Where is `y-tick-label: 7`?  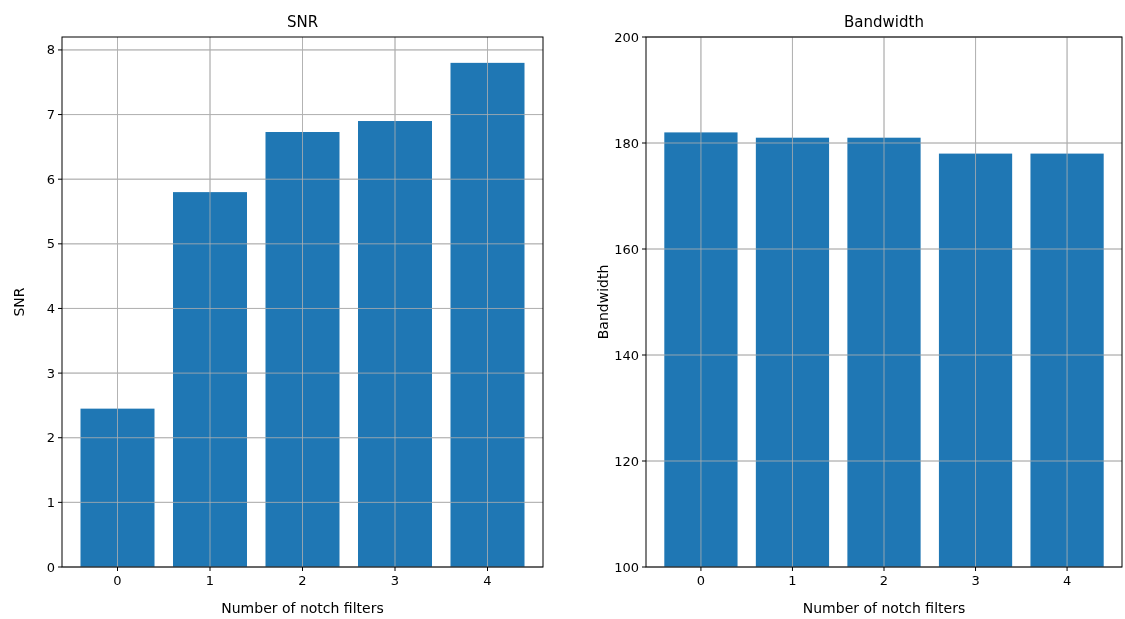 y-tick-label: 7 is located at coordinates (50, 115).